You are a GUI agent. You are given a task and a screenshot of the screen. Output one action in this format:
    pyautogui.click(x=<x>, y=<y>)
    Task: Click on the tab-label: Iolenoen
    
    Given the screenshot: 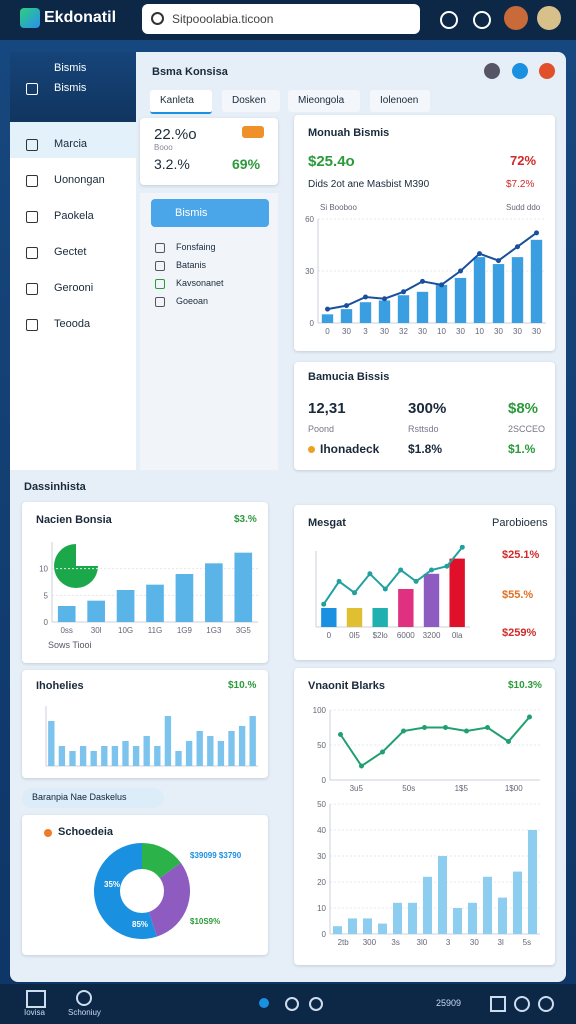 What is the action you would take?
    pyautogui.click(x=399, y=100)
    